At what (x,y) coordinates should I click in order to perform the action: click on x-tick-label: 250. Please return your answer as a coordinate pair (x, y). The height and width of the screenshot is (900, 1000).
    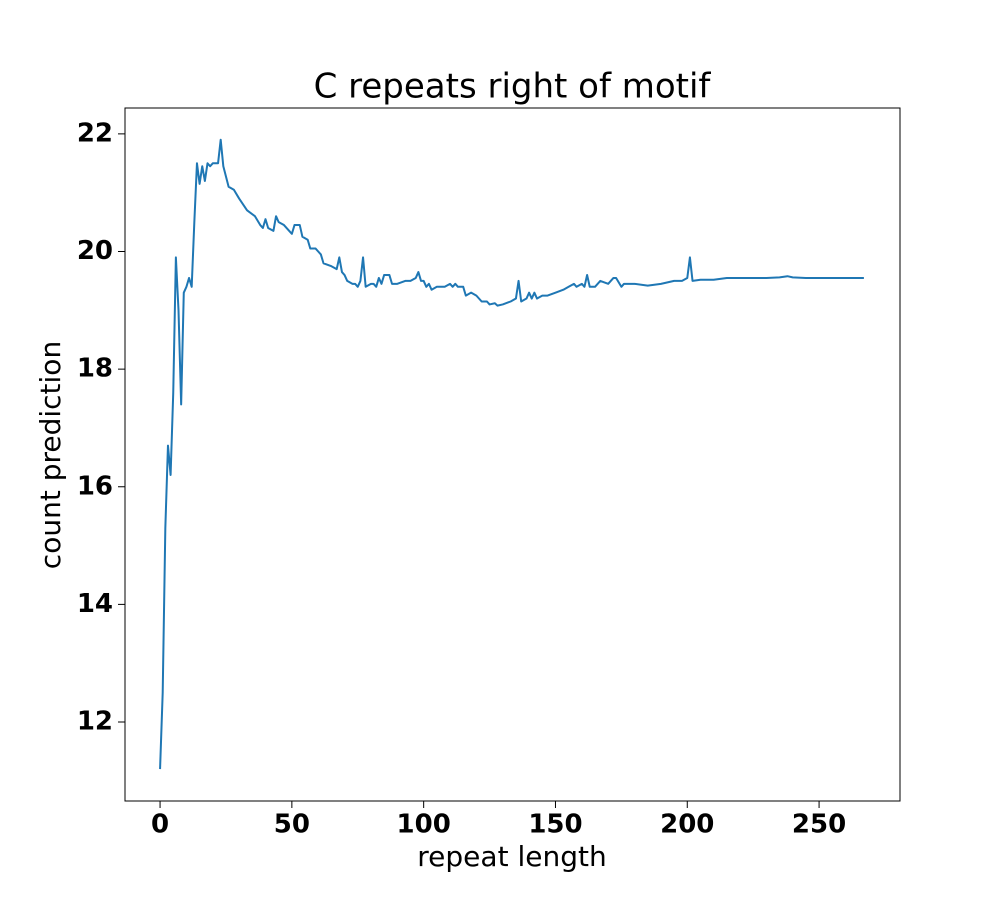
    Looking at the image, I should click on (819, 825).